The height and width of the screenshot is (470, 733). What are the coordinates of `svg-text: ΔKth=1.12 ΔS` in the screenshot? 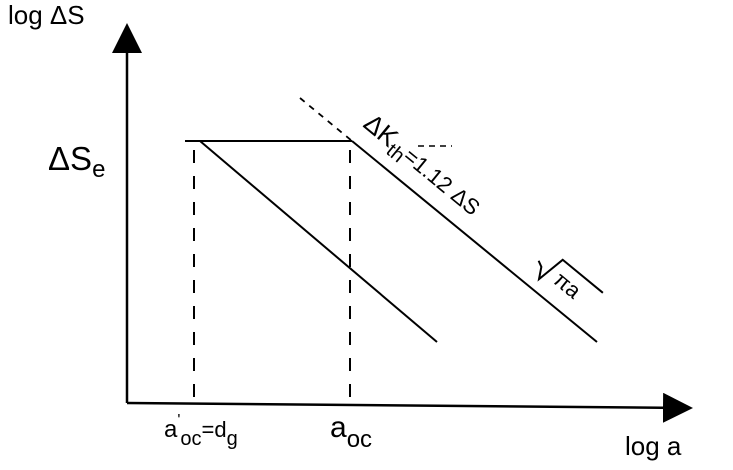 It's located at (421, 166).